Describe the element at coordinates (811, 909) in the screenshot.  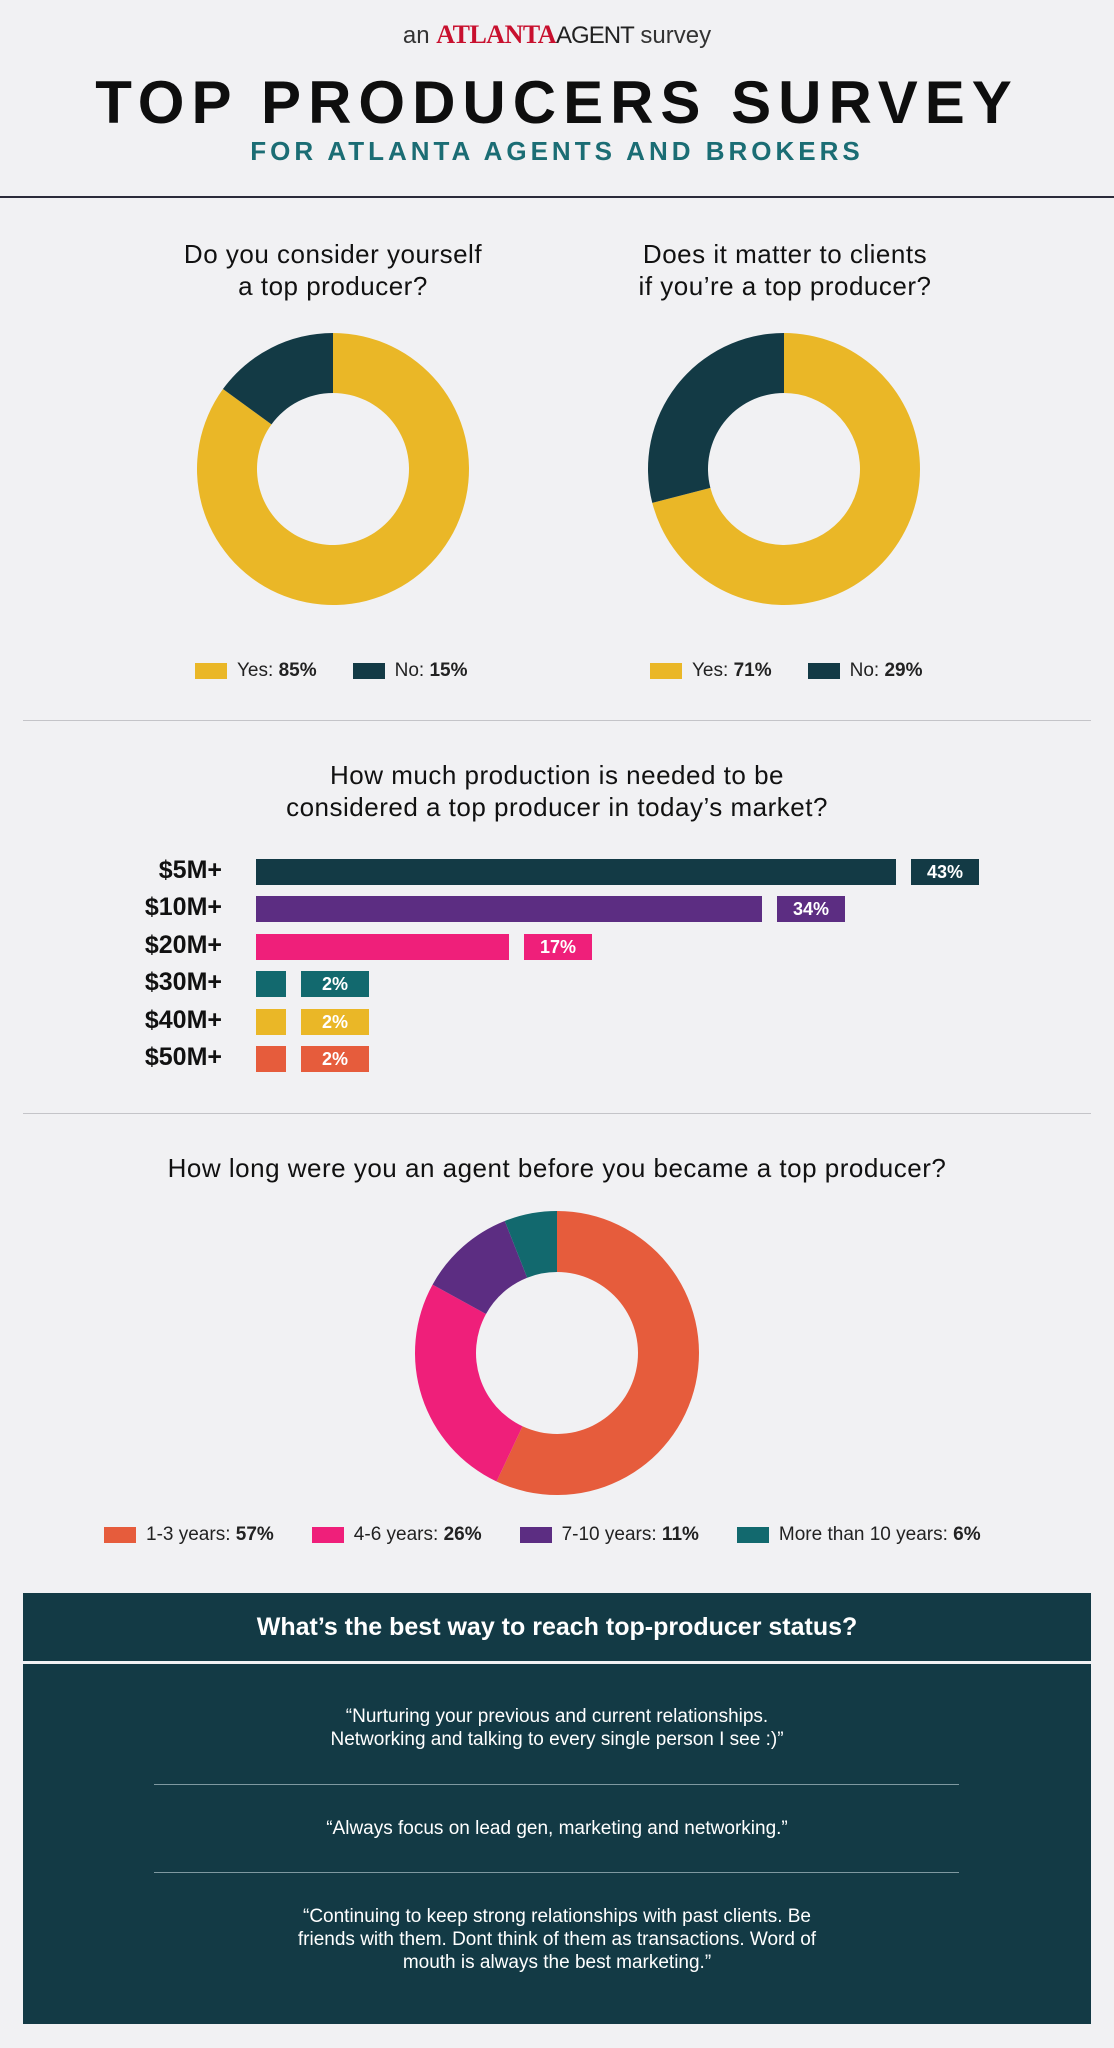
I see `bar-value-label: 34%` at that location.